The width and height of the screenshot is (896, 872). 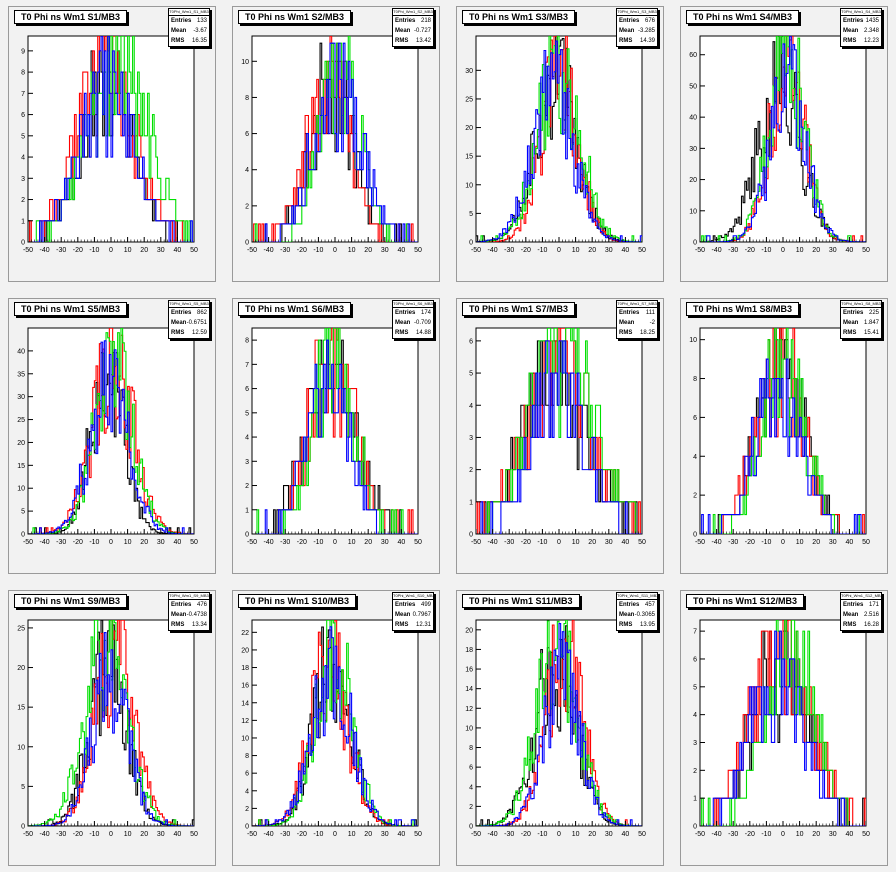 I want to click on y-tick-label: 1, so click(x=695, y=799).